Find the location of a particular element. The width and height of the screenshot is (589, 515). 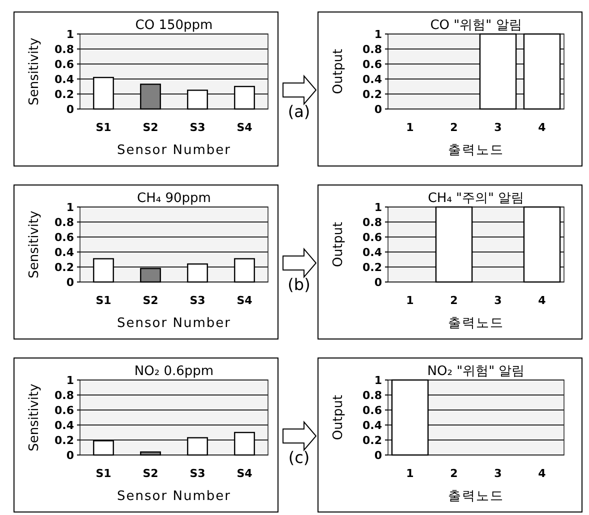

chart-title: CH₄ "주의" 알림 is located at coordinates (476, 198).